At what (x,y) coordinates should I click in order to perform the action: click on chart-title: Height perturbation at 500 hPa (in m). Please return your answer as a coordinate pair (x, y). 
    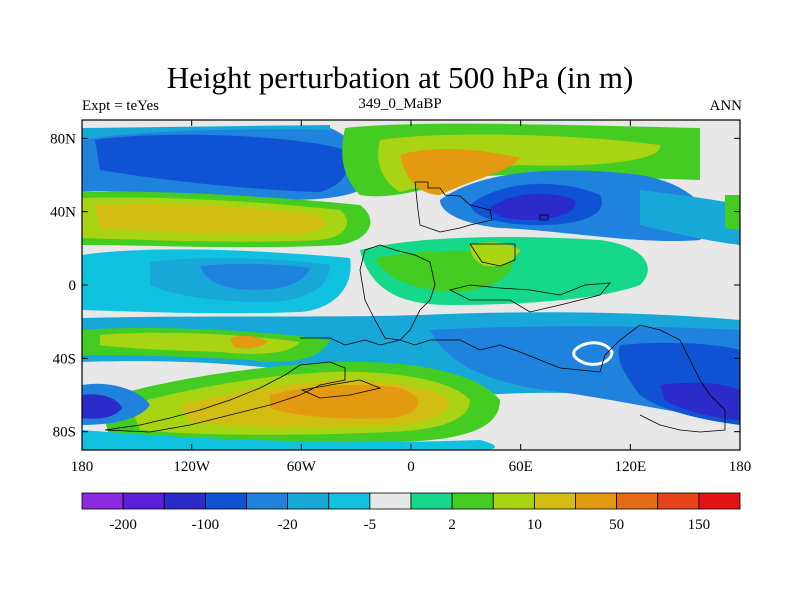
    Looking at the image, I should click on (400, 77).